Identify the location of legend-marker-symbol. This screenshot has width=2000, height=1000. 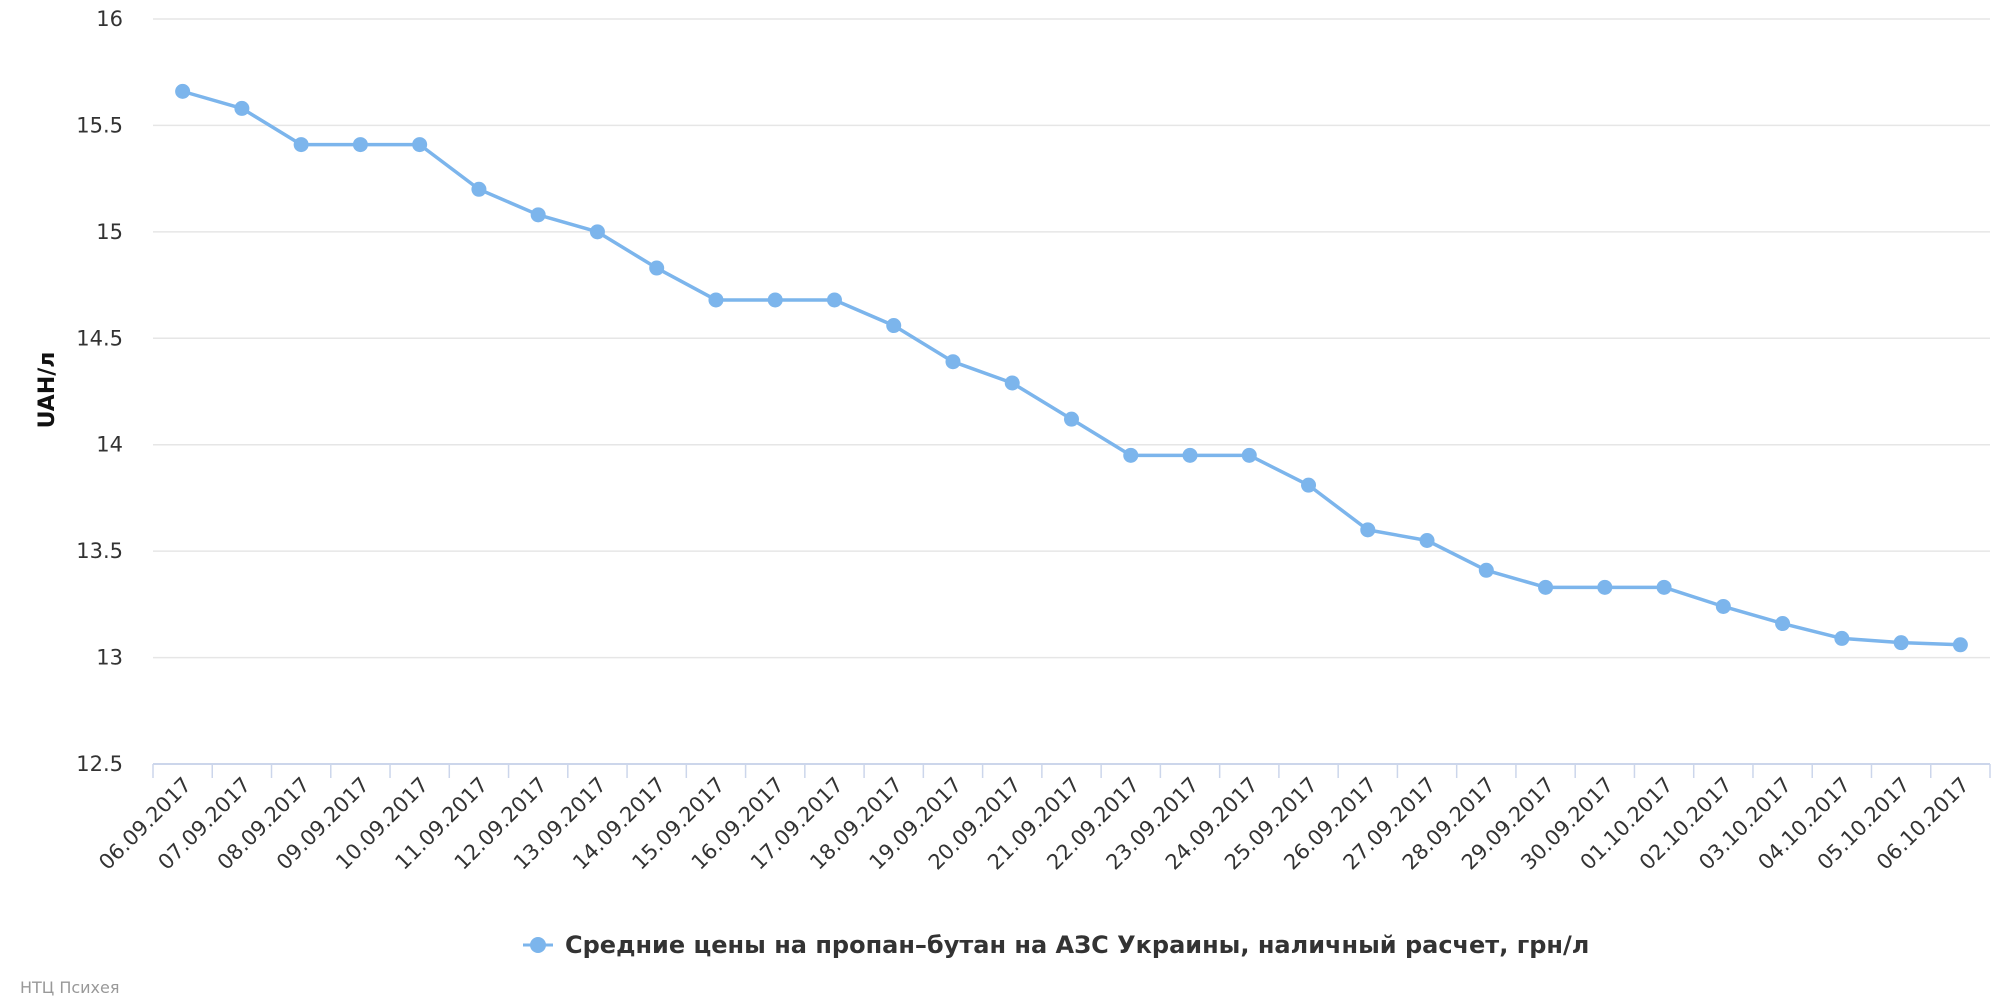
(538, 945).